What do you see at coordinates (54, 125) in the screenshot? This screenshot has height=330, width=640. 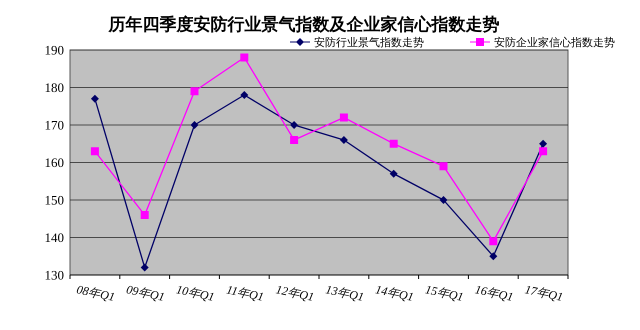 I see `y-tick-label: 170` at bounding box center [54, 125].